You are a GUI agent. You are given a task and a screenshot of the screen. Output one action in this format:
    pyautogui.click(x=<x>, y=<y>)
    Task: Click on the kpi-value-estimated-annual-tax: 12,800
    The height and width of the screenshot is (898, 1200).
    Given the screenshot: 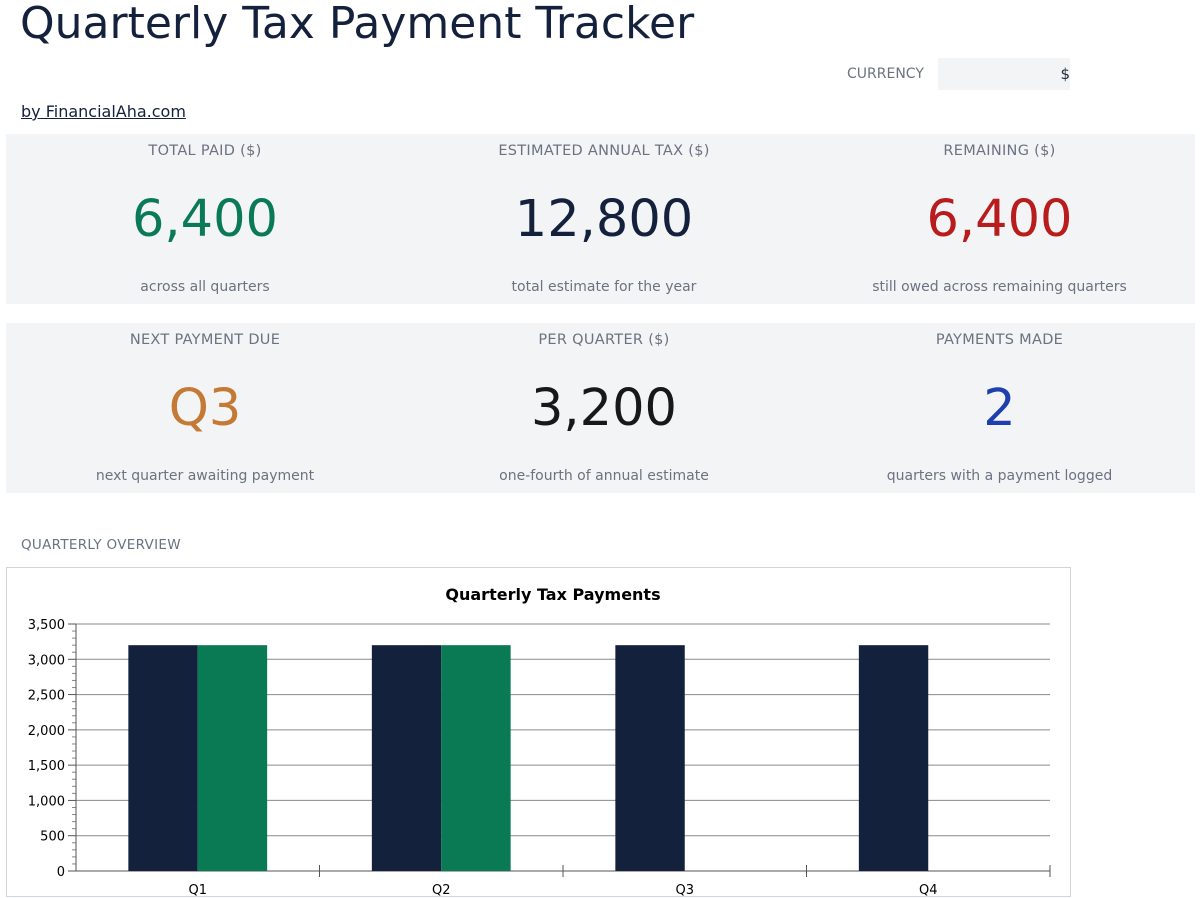 What is the action you would take?
    pyautogui.click(x=604, y=219)
    